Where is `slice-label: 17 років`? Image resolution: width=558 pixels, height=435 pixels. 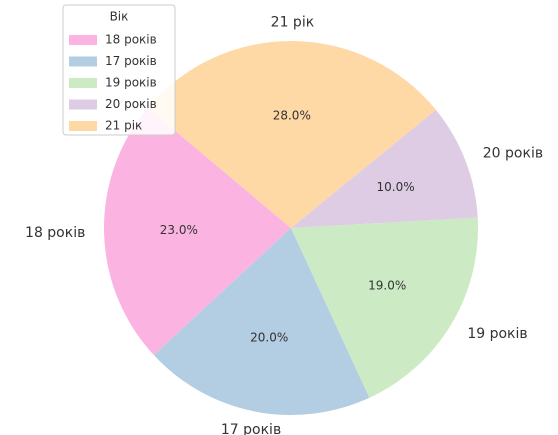 slice-label: 17 років is located at coordinates (251, 428).